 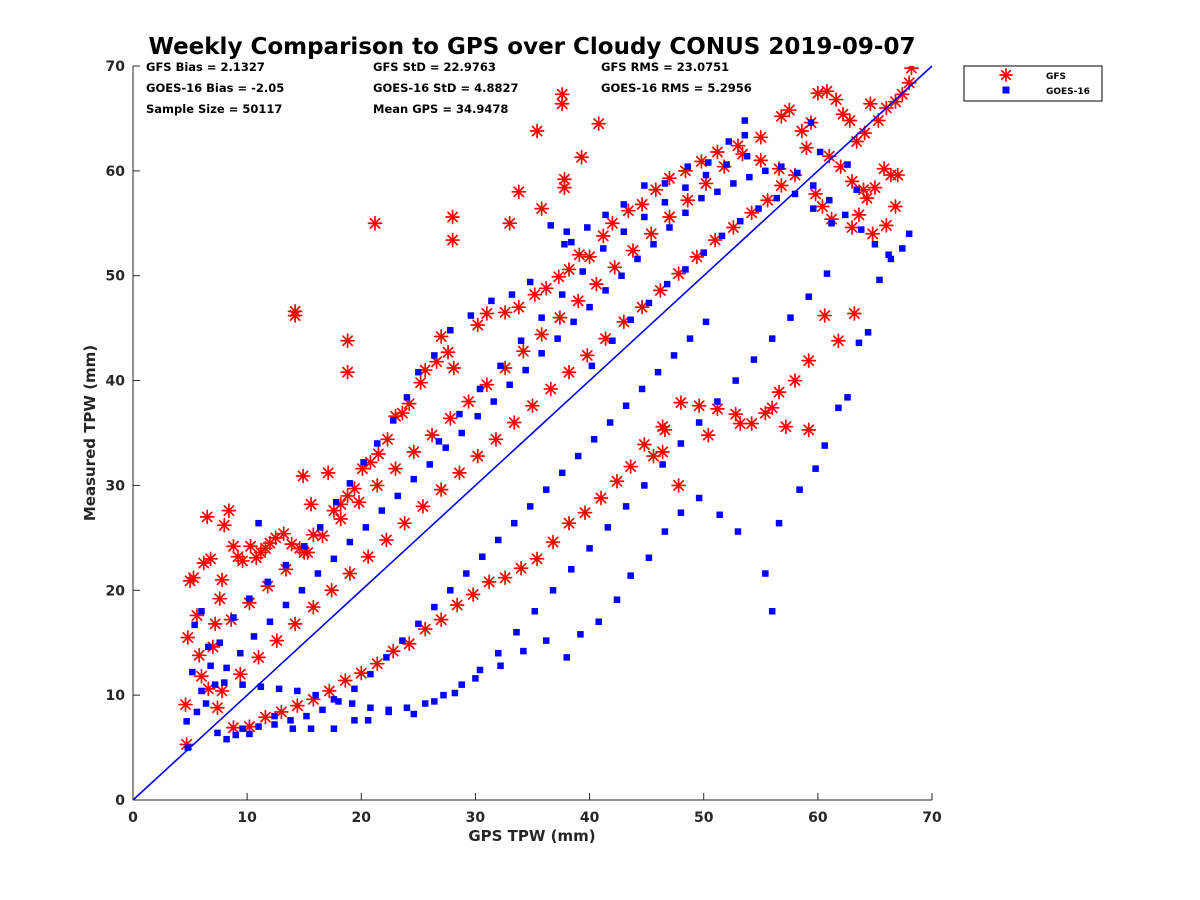 I want to click on legend-goes-marker, so click(x=1006, y=90).